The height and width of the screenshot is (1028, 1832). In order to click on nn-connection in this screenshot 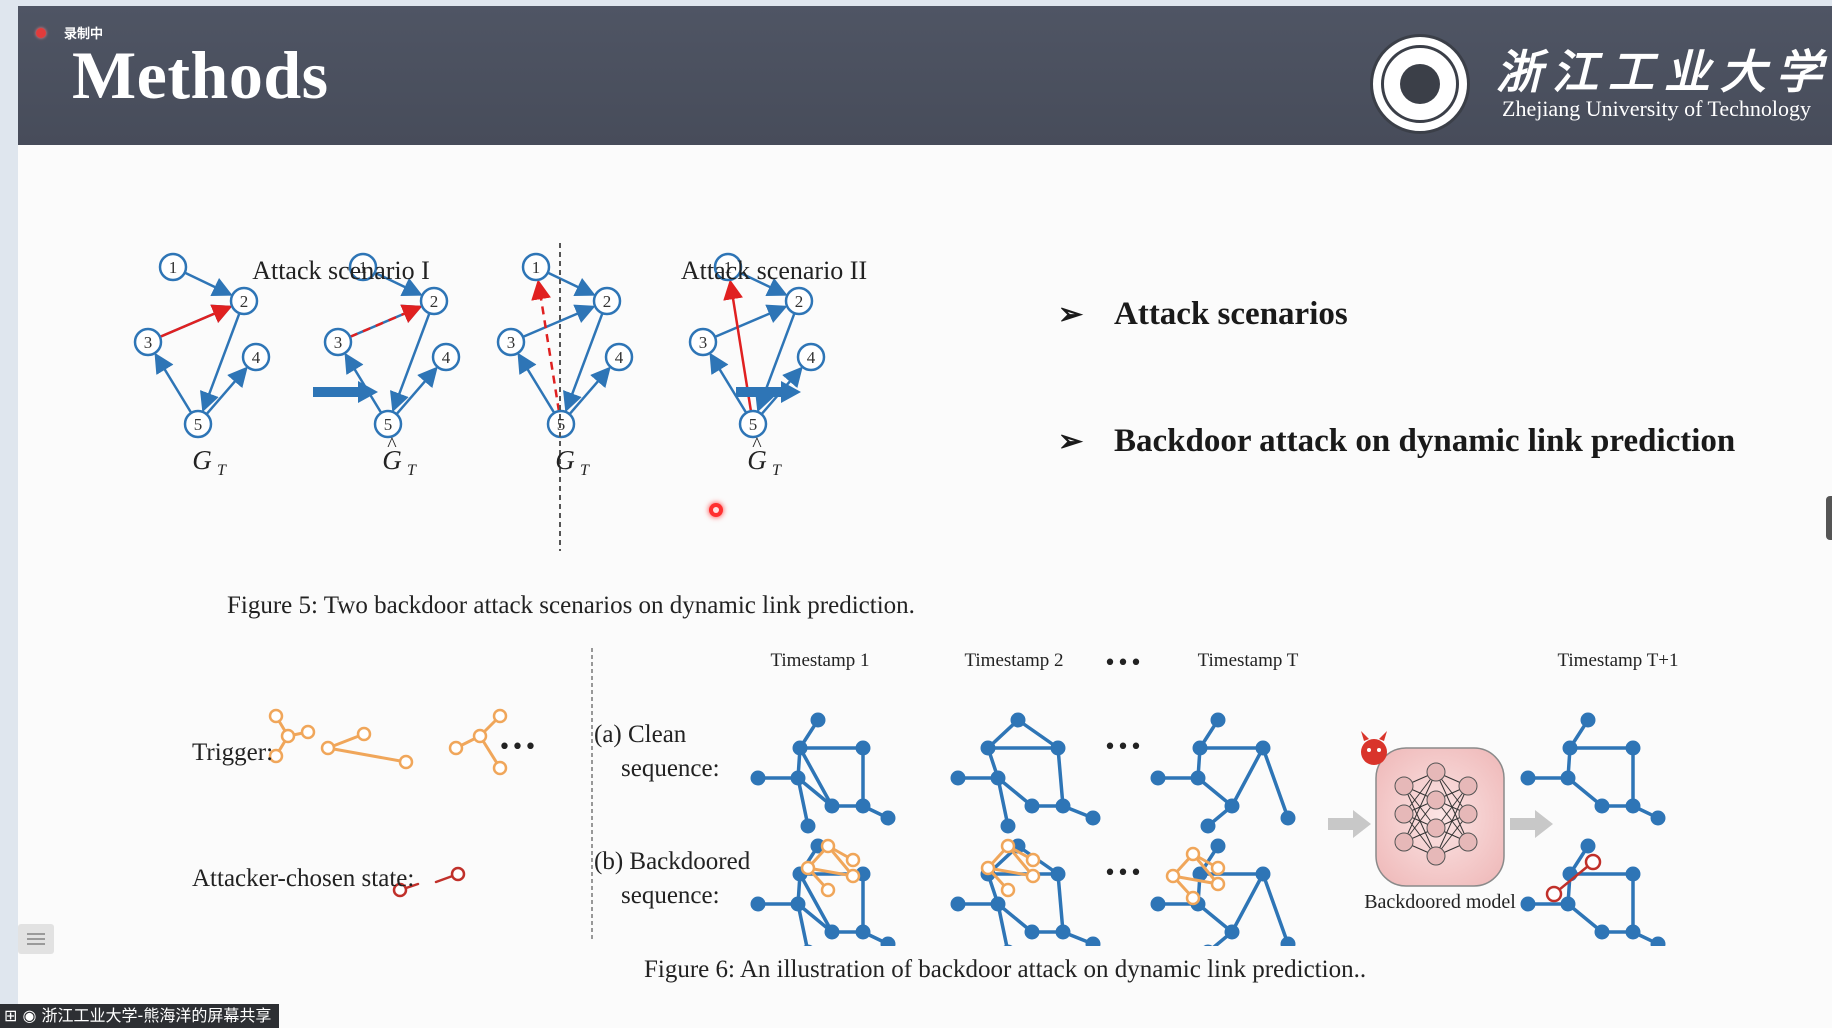, I will do `click(1420, 807)`.